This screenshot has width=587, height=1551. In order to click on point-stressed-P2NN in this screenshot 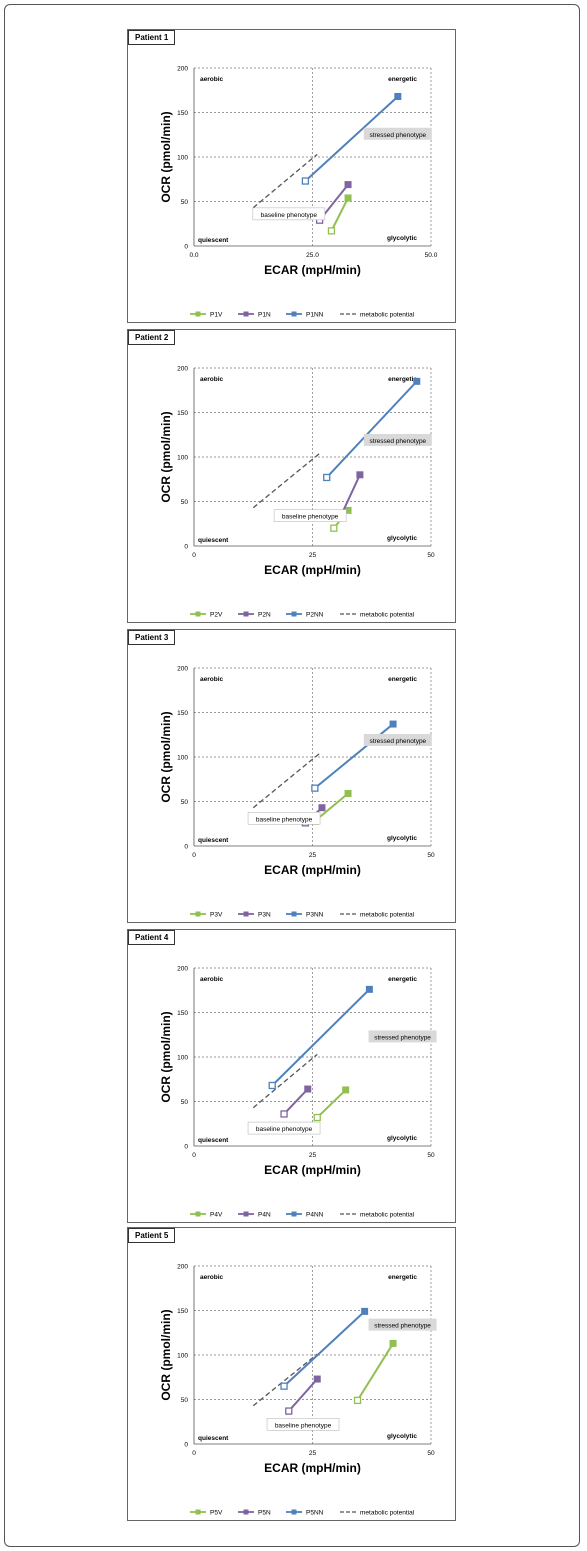, I will do `click(417, 381)`.